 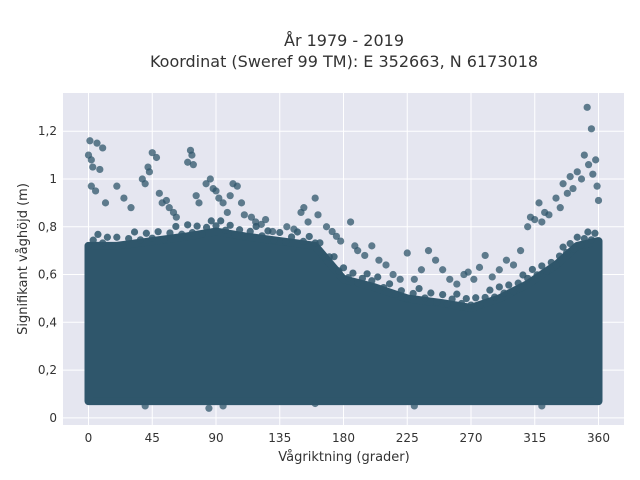 I want to click on y-tick-label: 0, so click(x=53, y=418).